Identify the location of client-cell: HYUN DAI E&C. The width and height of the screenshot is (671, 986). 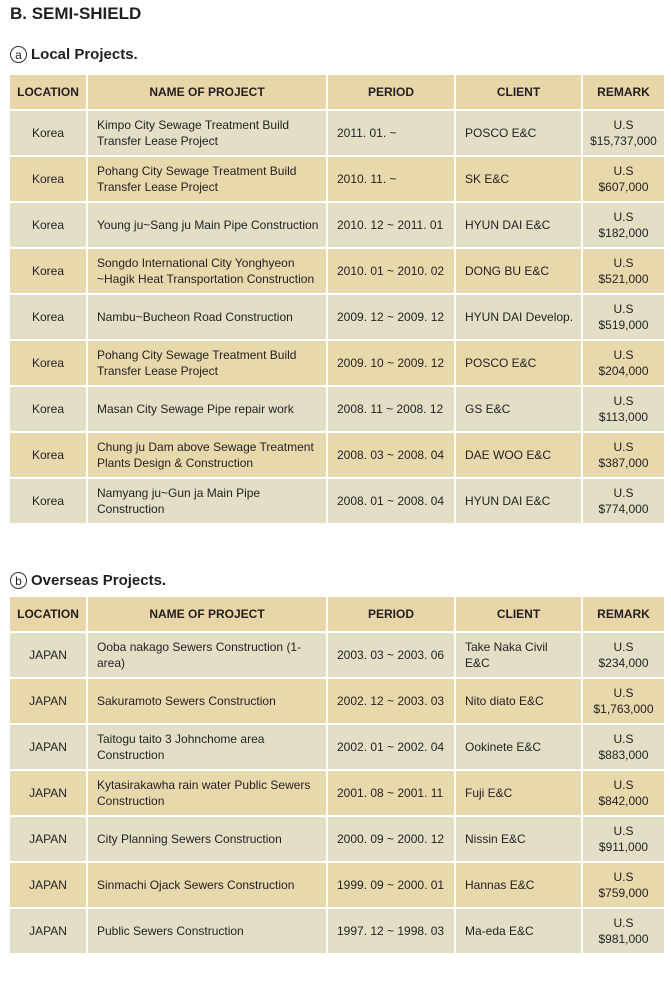
(518, 225).